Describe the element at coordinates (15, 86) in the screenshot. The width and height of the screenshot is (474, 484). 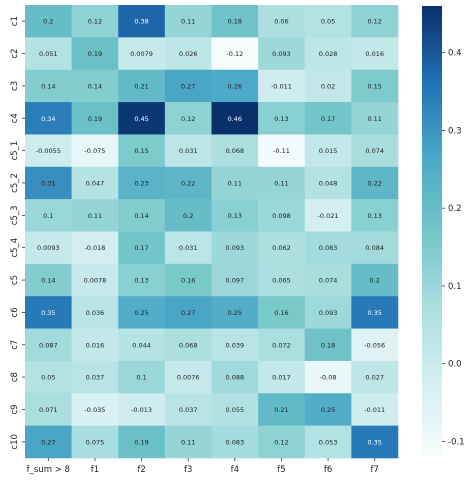
I see `y-tick-label: c3` at that location.